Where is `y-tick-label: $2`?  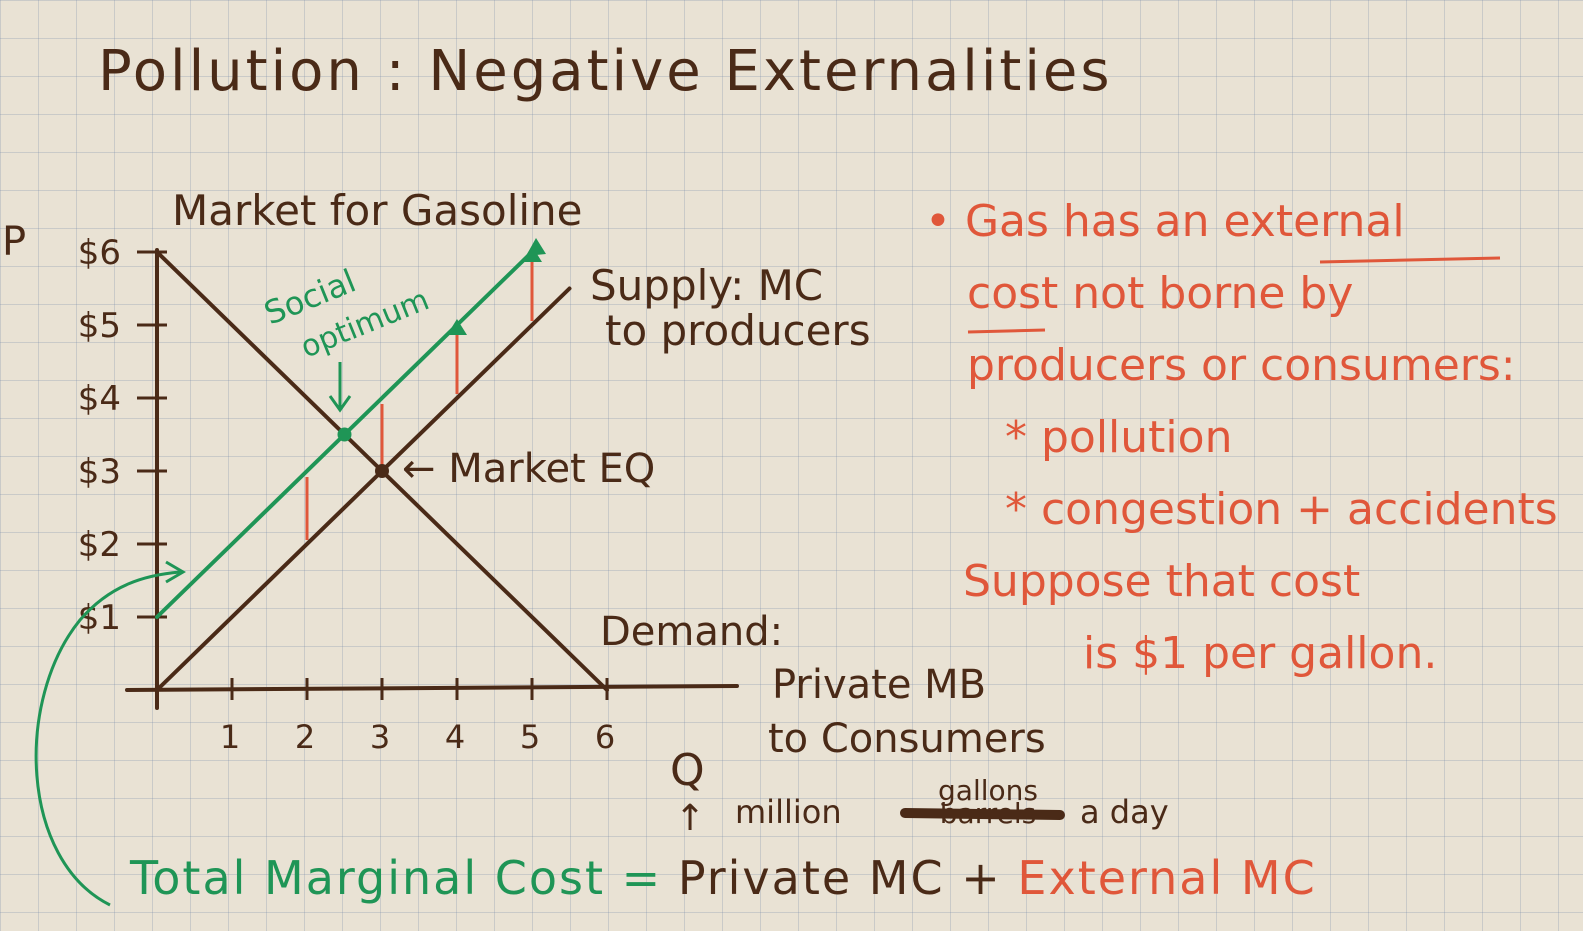 y-tick-label: $2 is located at coordinates (99, 545).